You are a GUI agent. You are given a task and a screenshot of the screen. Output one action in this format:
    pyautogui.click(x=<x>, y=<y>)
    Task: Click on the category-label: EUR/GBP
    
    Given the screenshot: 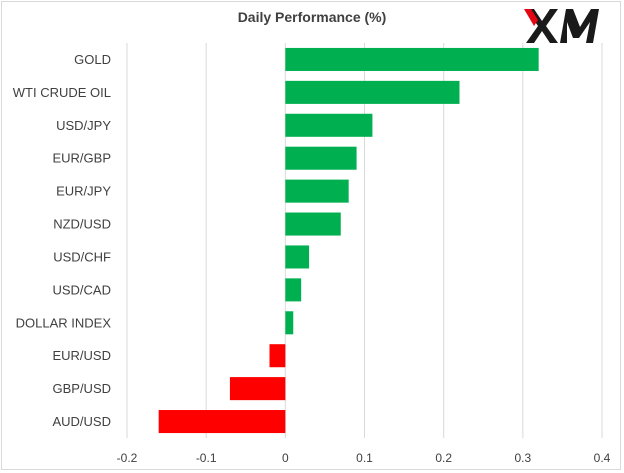 What is the action you would take?
    pyautogui.click(x=81, y=158)
    